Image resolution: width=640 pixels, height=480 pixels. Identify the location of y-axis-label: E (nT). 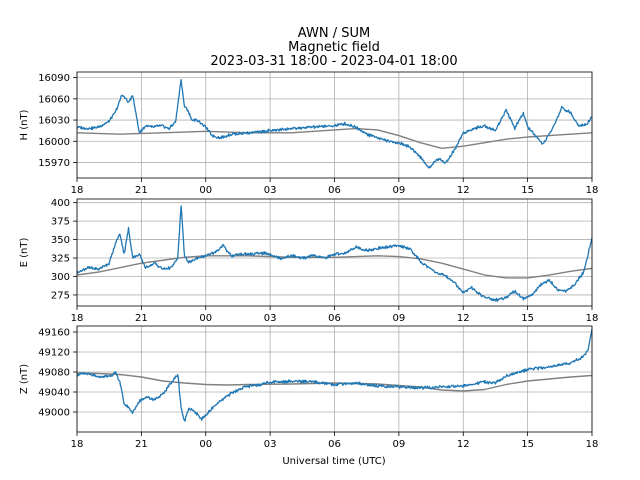
(24, 253).